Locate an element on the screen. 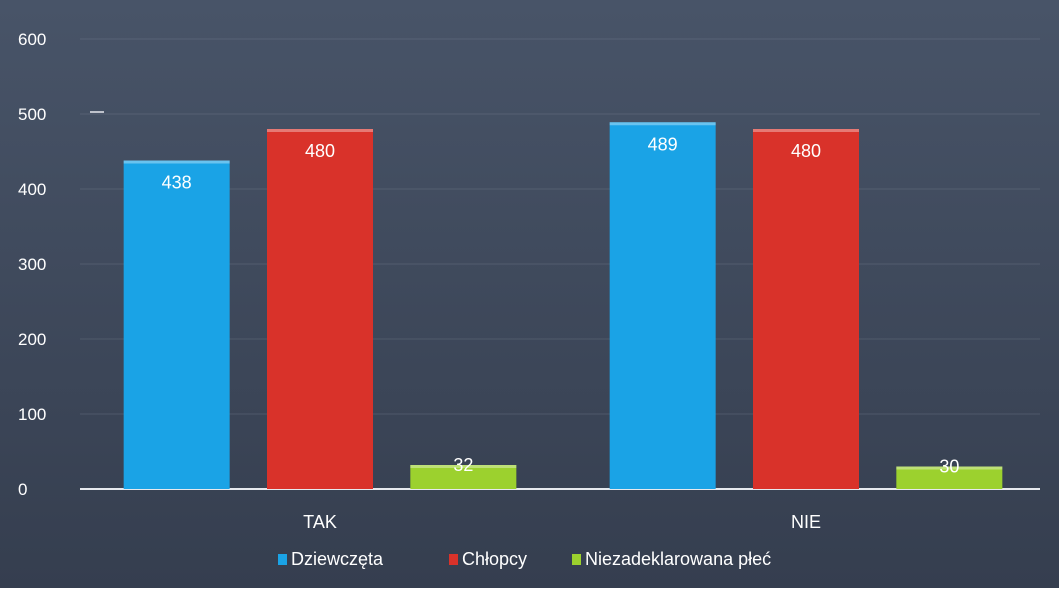  legend: Dziewczęta Chłopcy Niezadeklarowana płeć is located at coordinates (524, 559).